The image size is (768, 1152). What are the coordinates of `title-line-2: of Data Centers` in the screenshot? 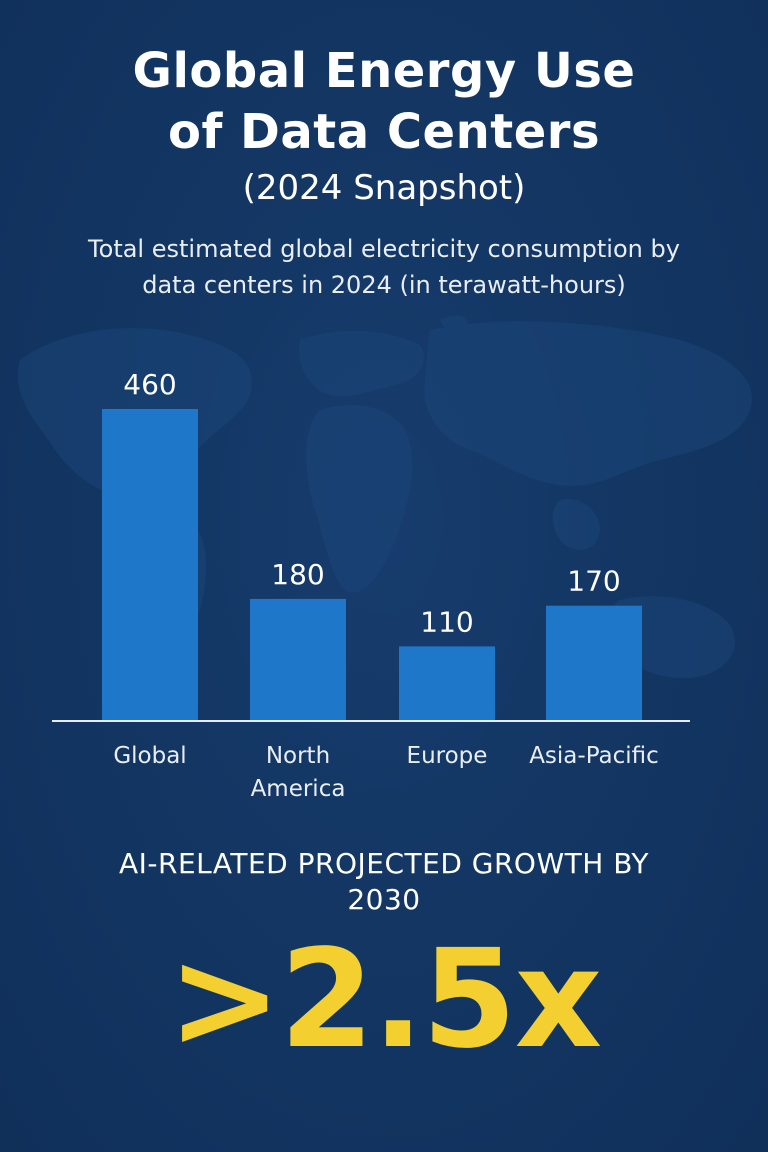 It's located at (384, 132).